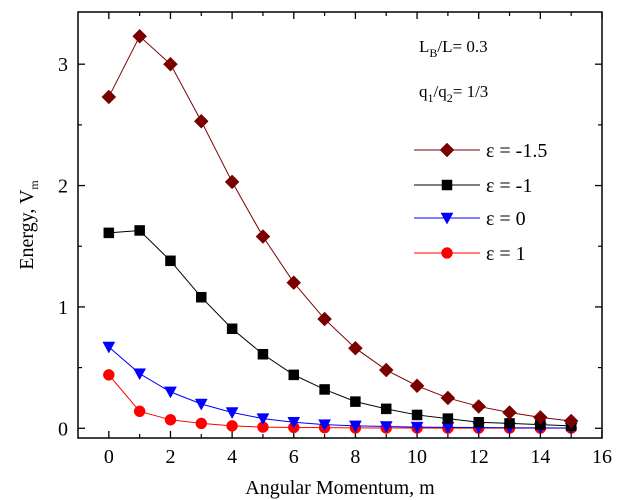  I want to click on annotation-subscript: 2, so click(450, 98).